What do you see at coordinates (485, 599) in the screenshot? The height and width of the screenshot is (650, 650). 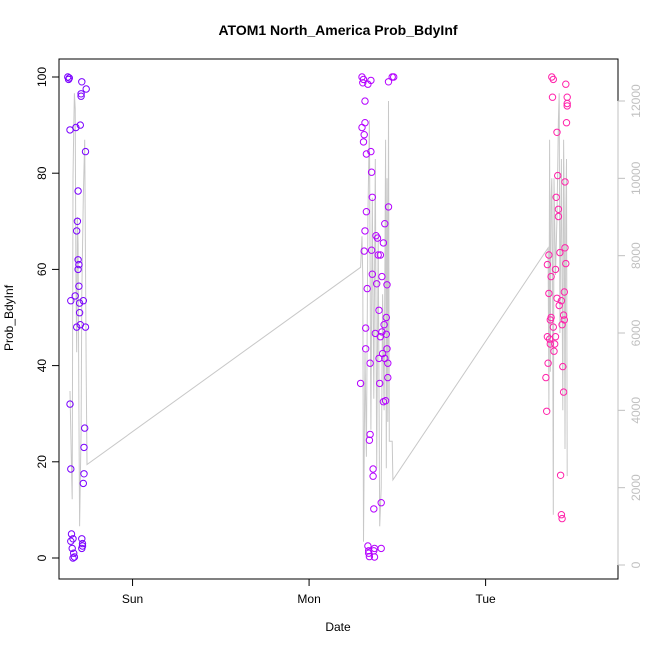 I see `x-tick-label: Tue` at bounding box center [485, 599].